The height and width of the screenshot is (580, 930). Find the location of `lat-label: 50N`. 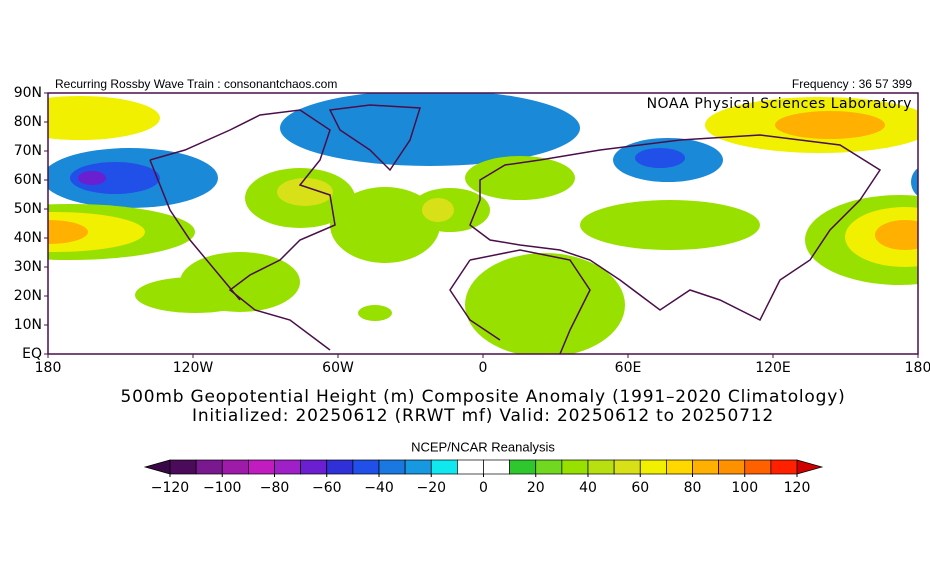

lat-label: 50N is located at coordinates (28, 209).